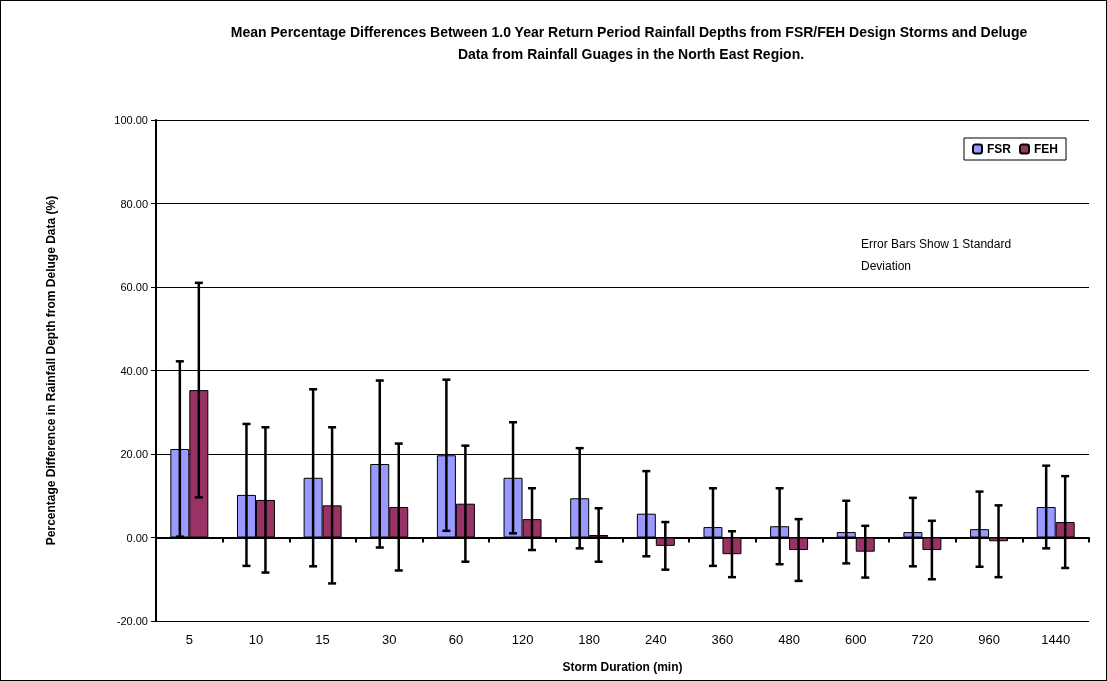 The height and width of the screenshot is (681, 1107). I want to click on y-tick-label: 0.00, so click(137, 537).